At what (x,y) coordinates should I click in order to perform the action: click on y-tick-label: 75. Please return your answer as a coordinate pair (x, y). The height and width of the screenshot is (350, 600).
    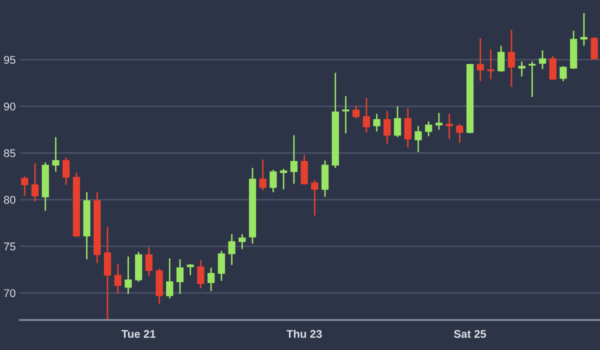
    Looking at the image, I should click on (10, 246).